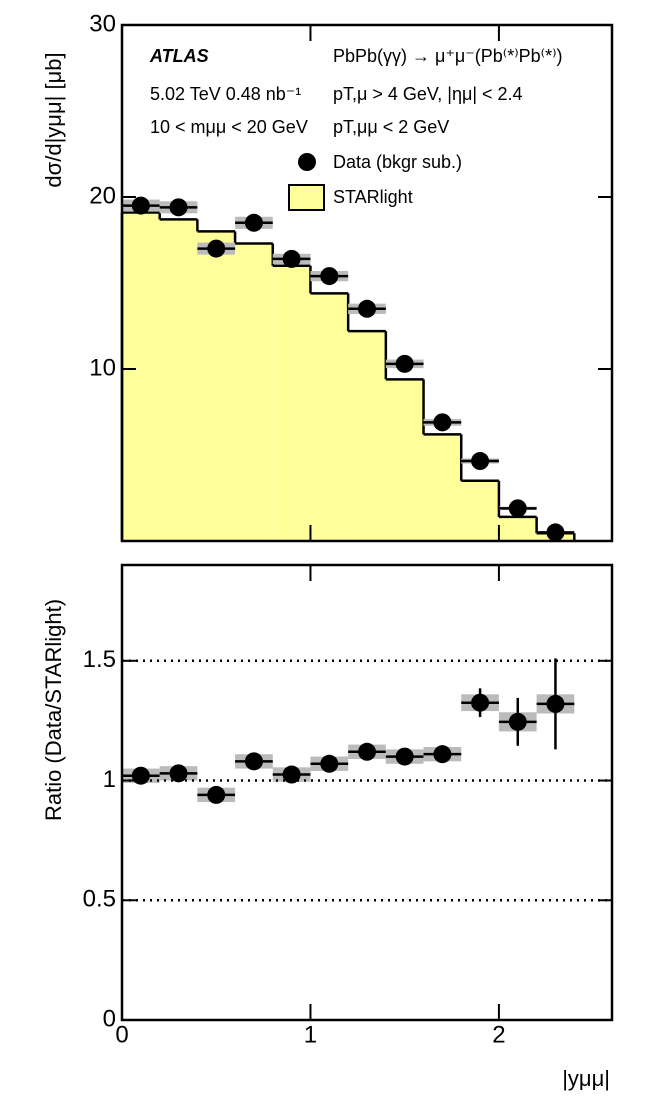 This screenshot has width=665, height=1109. Describe the element at coordinates (179, 56) in the screenshot. I see `experiment-label: ATLAS` at that location.